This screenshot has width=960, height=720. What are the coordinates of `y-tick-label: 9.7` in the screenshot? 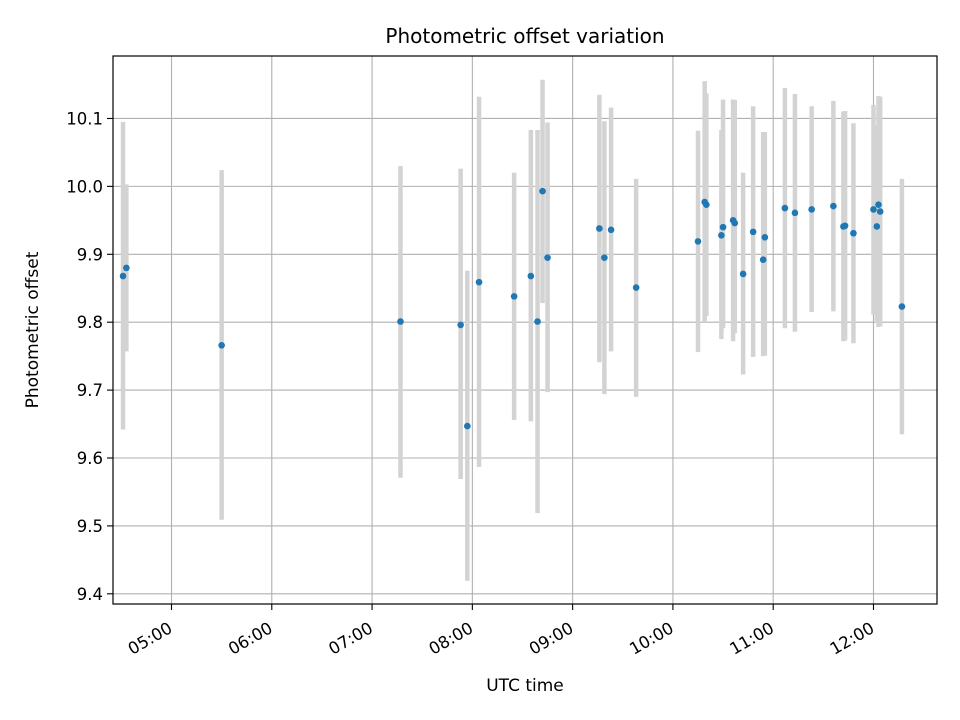 It's located at (90, 390).